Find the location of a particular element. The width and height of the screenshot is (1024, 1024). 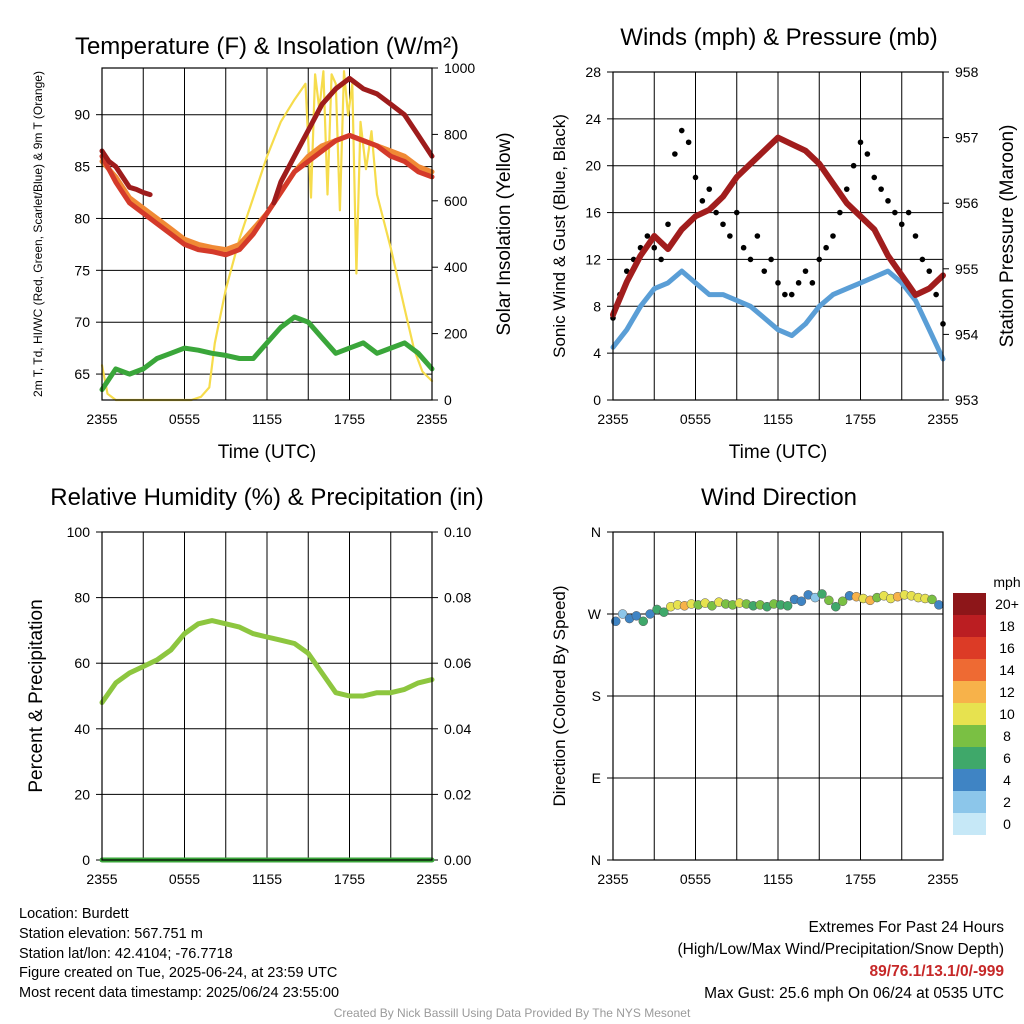

latlon-text: Station lat/lon: 42.4104; -76.7718 is located at coordinates (126, 953).